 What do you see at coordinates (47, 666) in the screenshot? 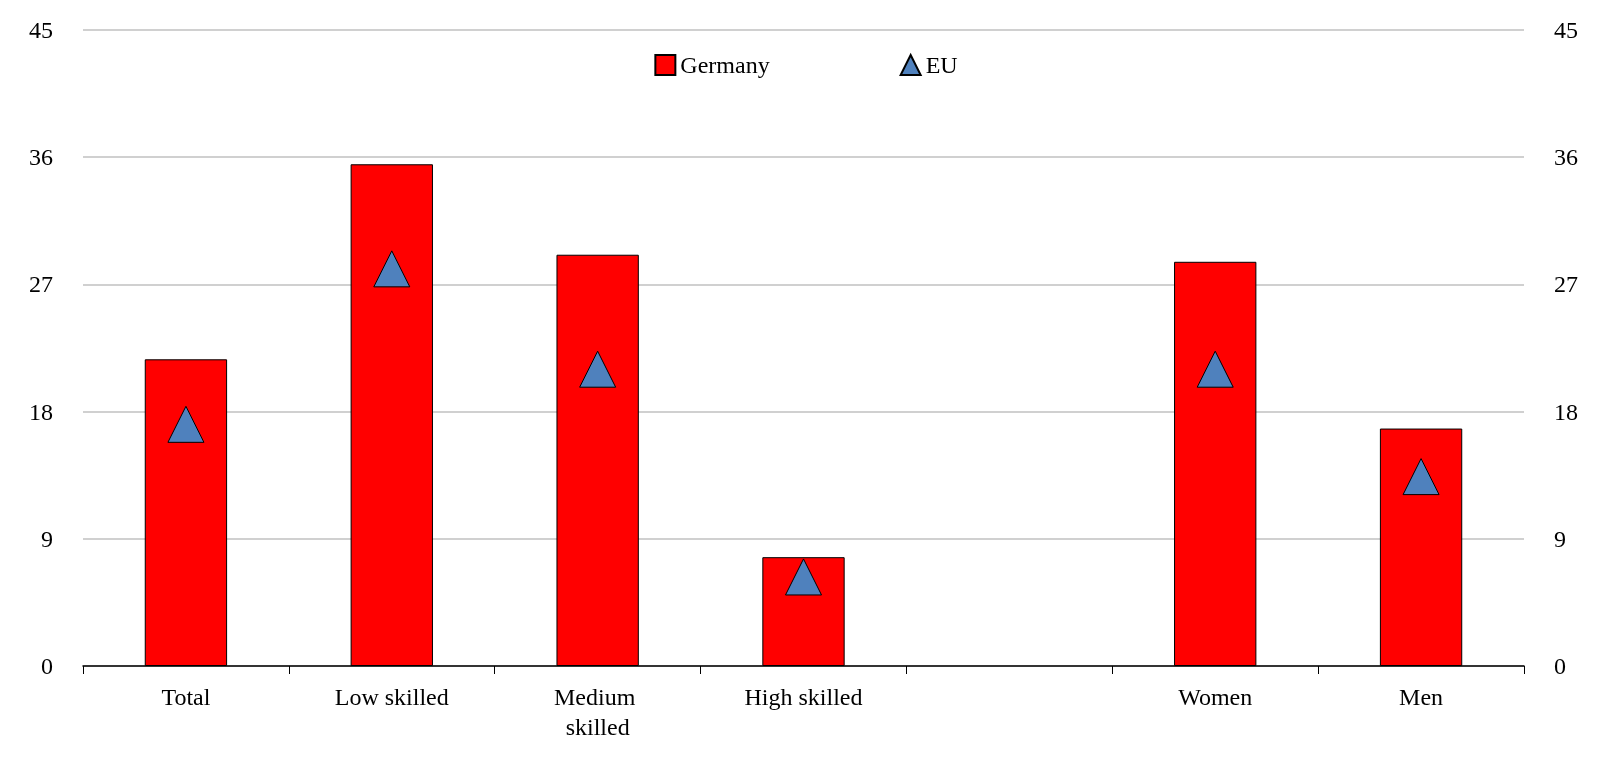
I see `y-tick-label: 0` at bounding box center [47, 666].